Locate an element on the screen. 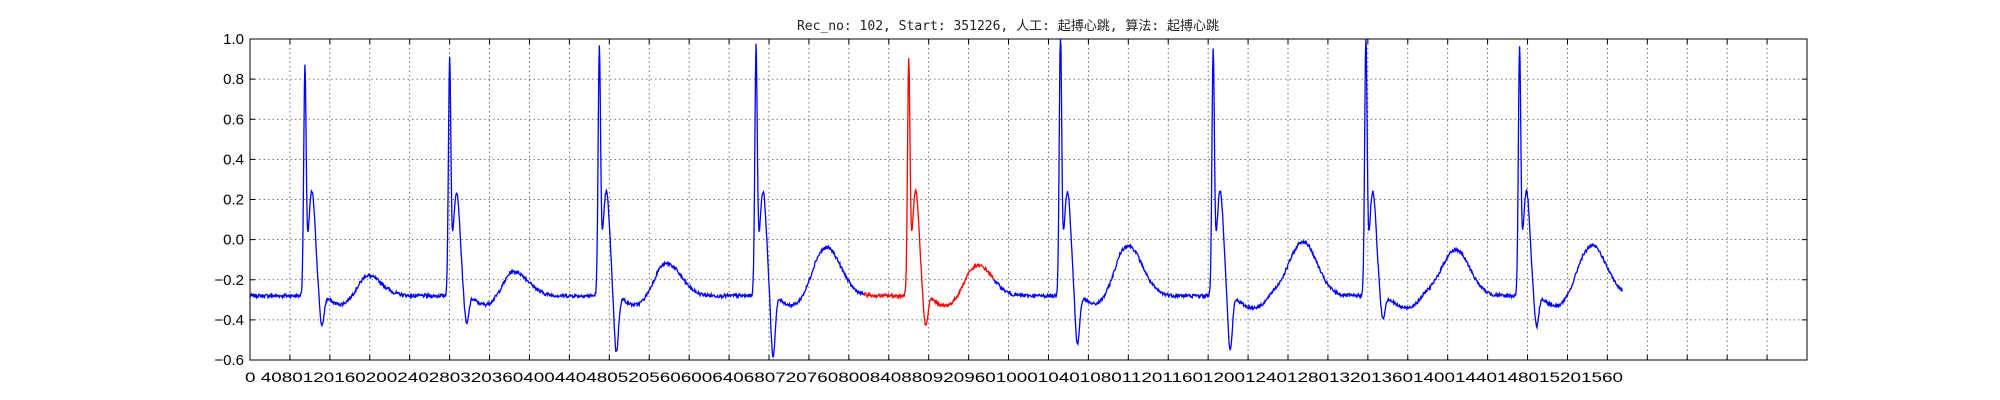 Image resolution: width=2000 pixels, height=400 pixels. y-tick-label: 0.6 is located at coordinates (233, 119).